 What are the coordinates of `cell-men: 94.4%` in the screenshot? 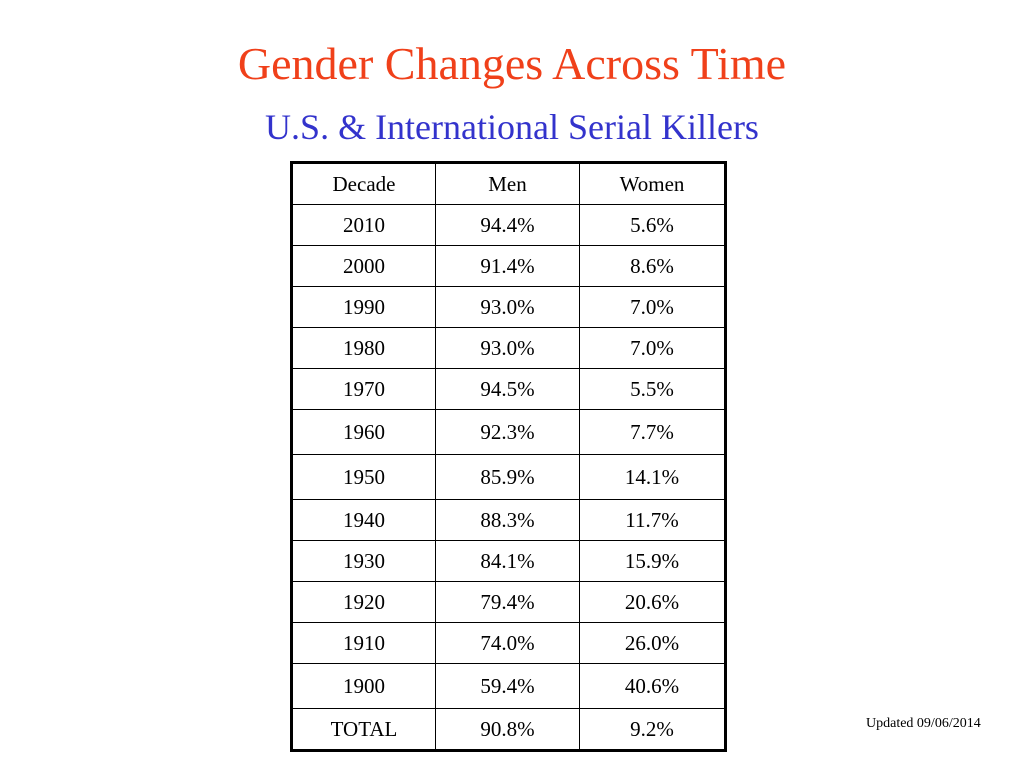 It's located at (507, 225).